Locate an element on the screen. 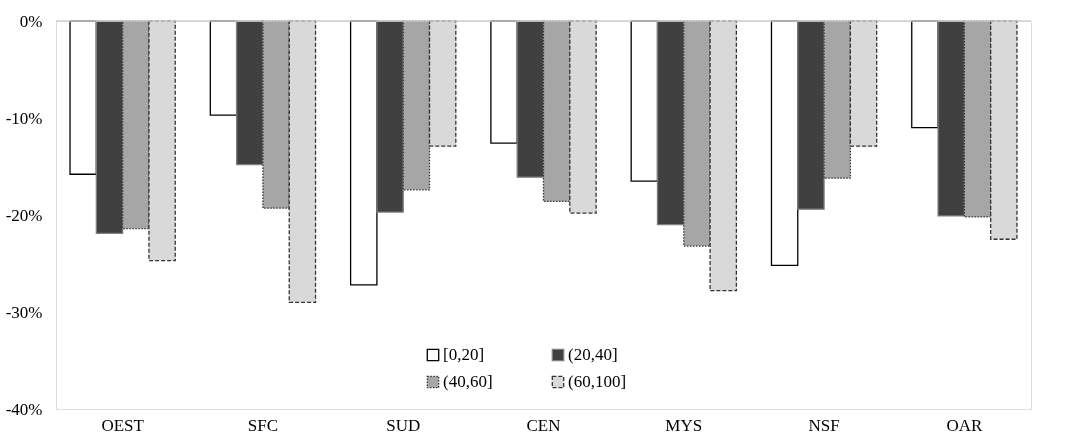  x-tick-label: NSF is located at coordinates (824, 425).